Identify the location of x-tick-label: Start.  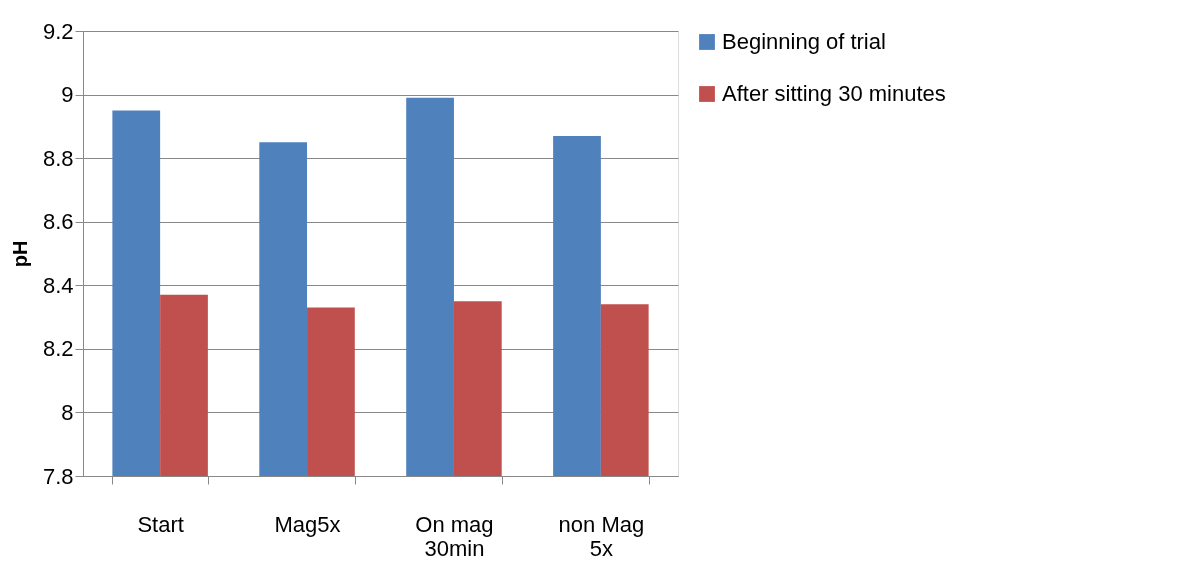
(160, 524).